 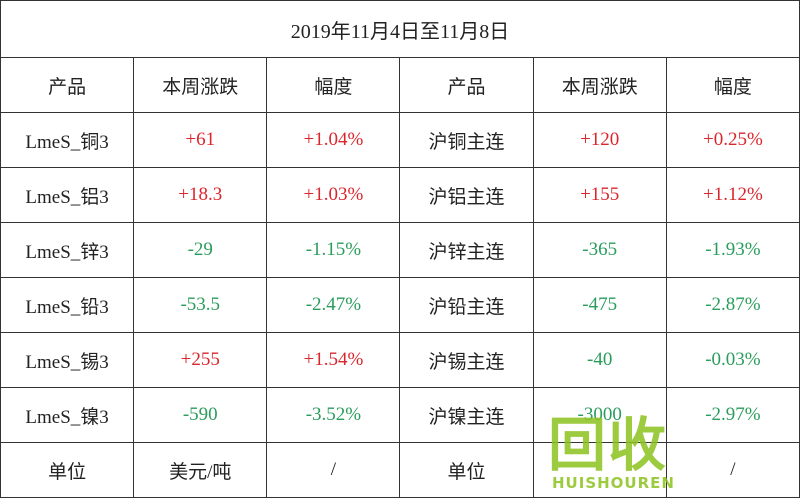 I want to click on data-row-cell: +120, so click(x=599, y=140).